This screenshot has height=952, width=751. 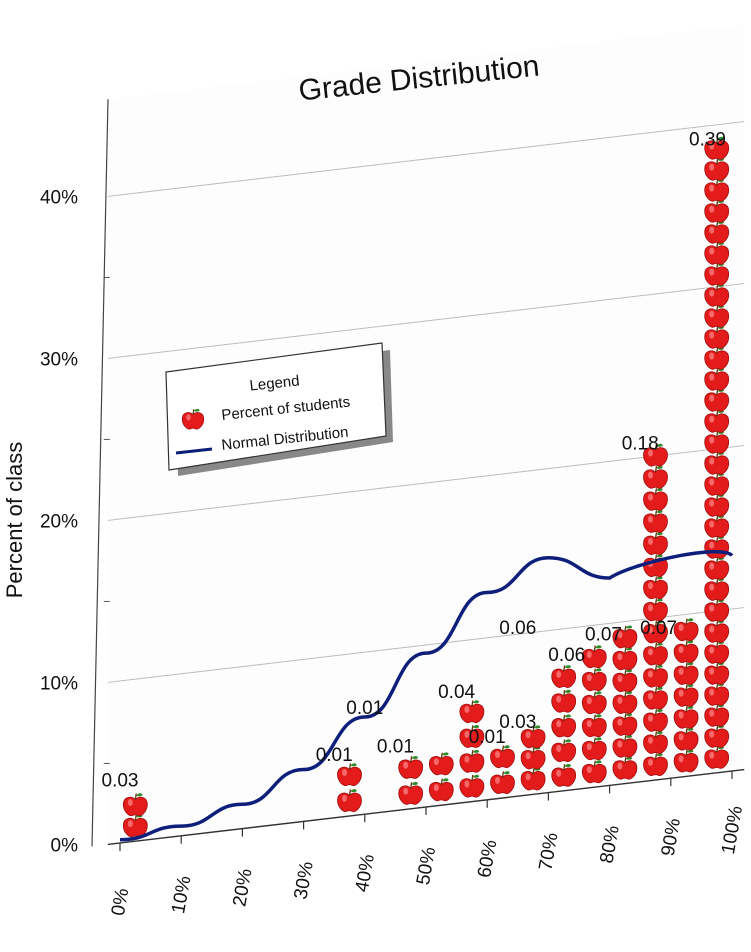 I want to click on data-label: 0.07, so click(x=658, y=628).